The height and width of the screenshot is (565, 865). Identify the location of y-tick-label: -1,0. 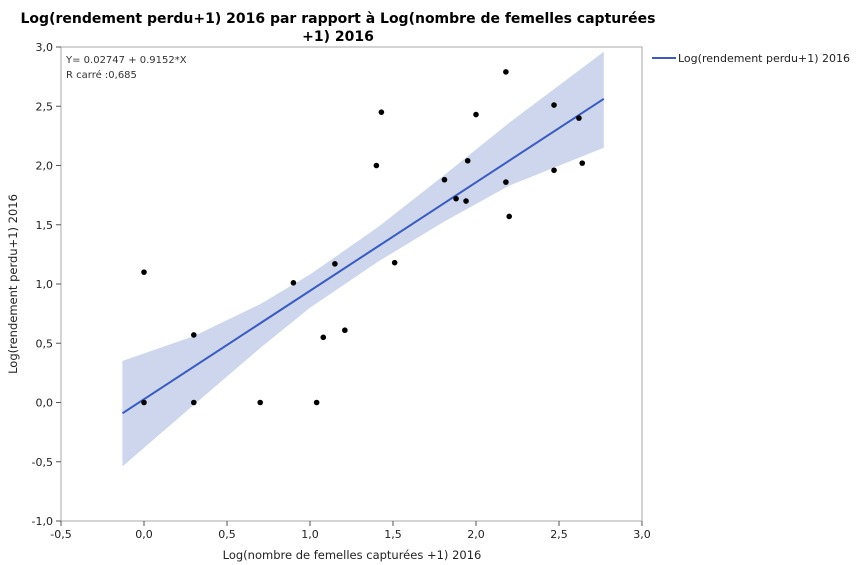
(42, 521).